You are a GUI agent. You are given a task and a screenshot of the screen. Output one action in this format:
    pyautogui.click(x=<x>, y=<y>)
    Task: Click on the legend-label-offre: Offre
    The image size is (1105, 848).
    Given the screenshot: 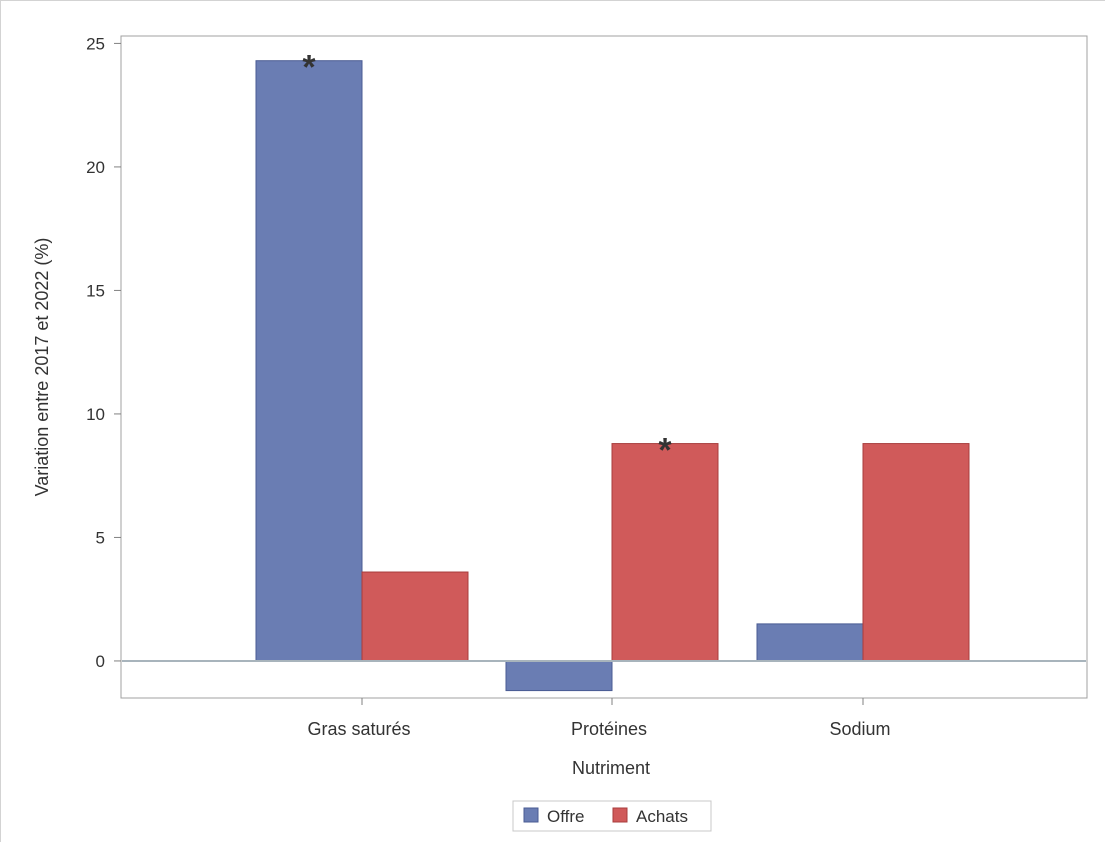 What is the action you would take?
    pyautogui.click(x=565, y=816)
    